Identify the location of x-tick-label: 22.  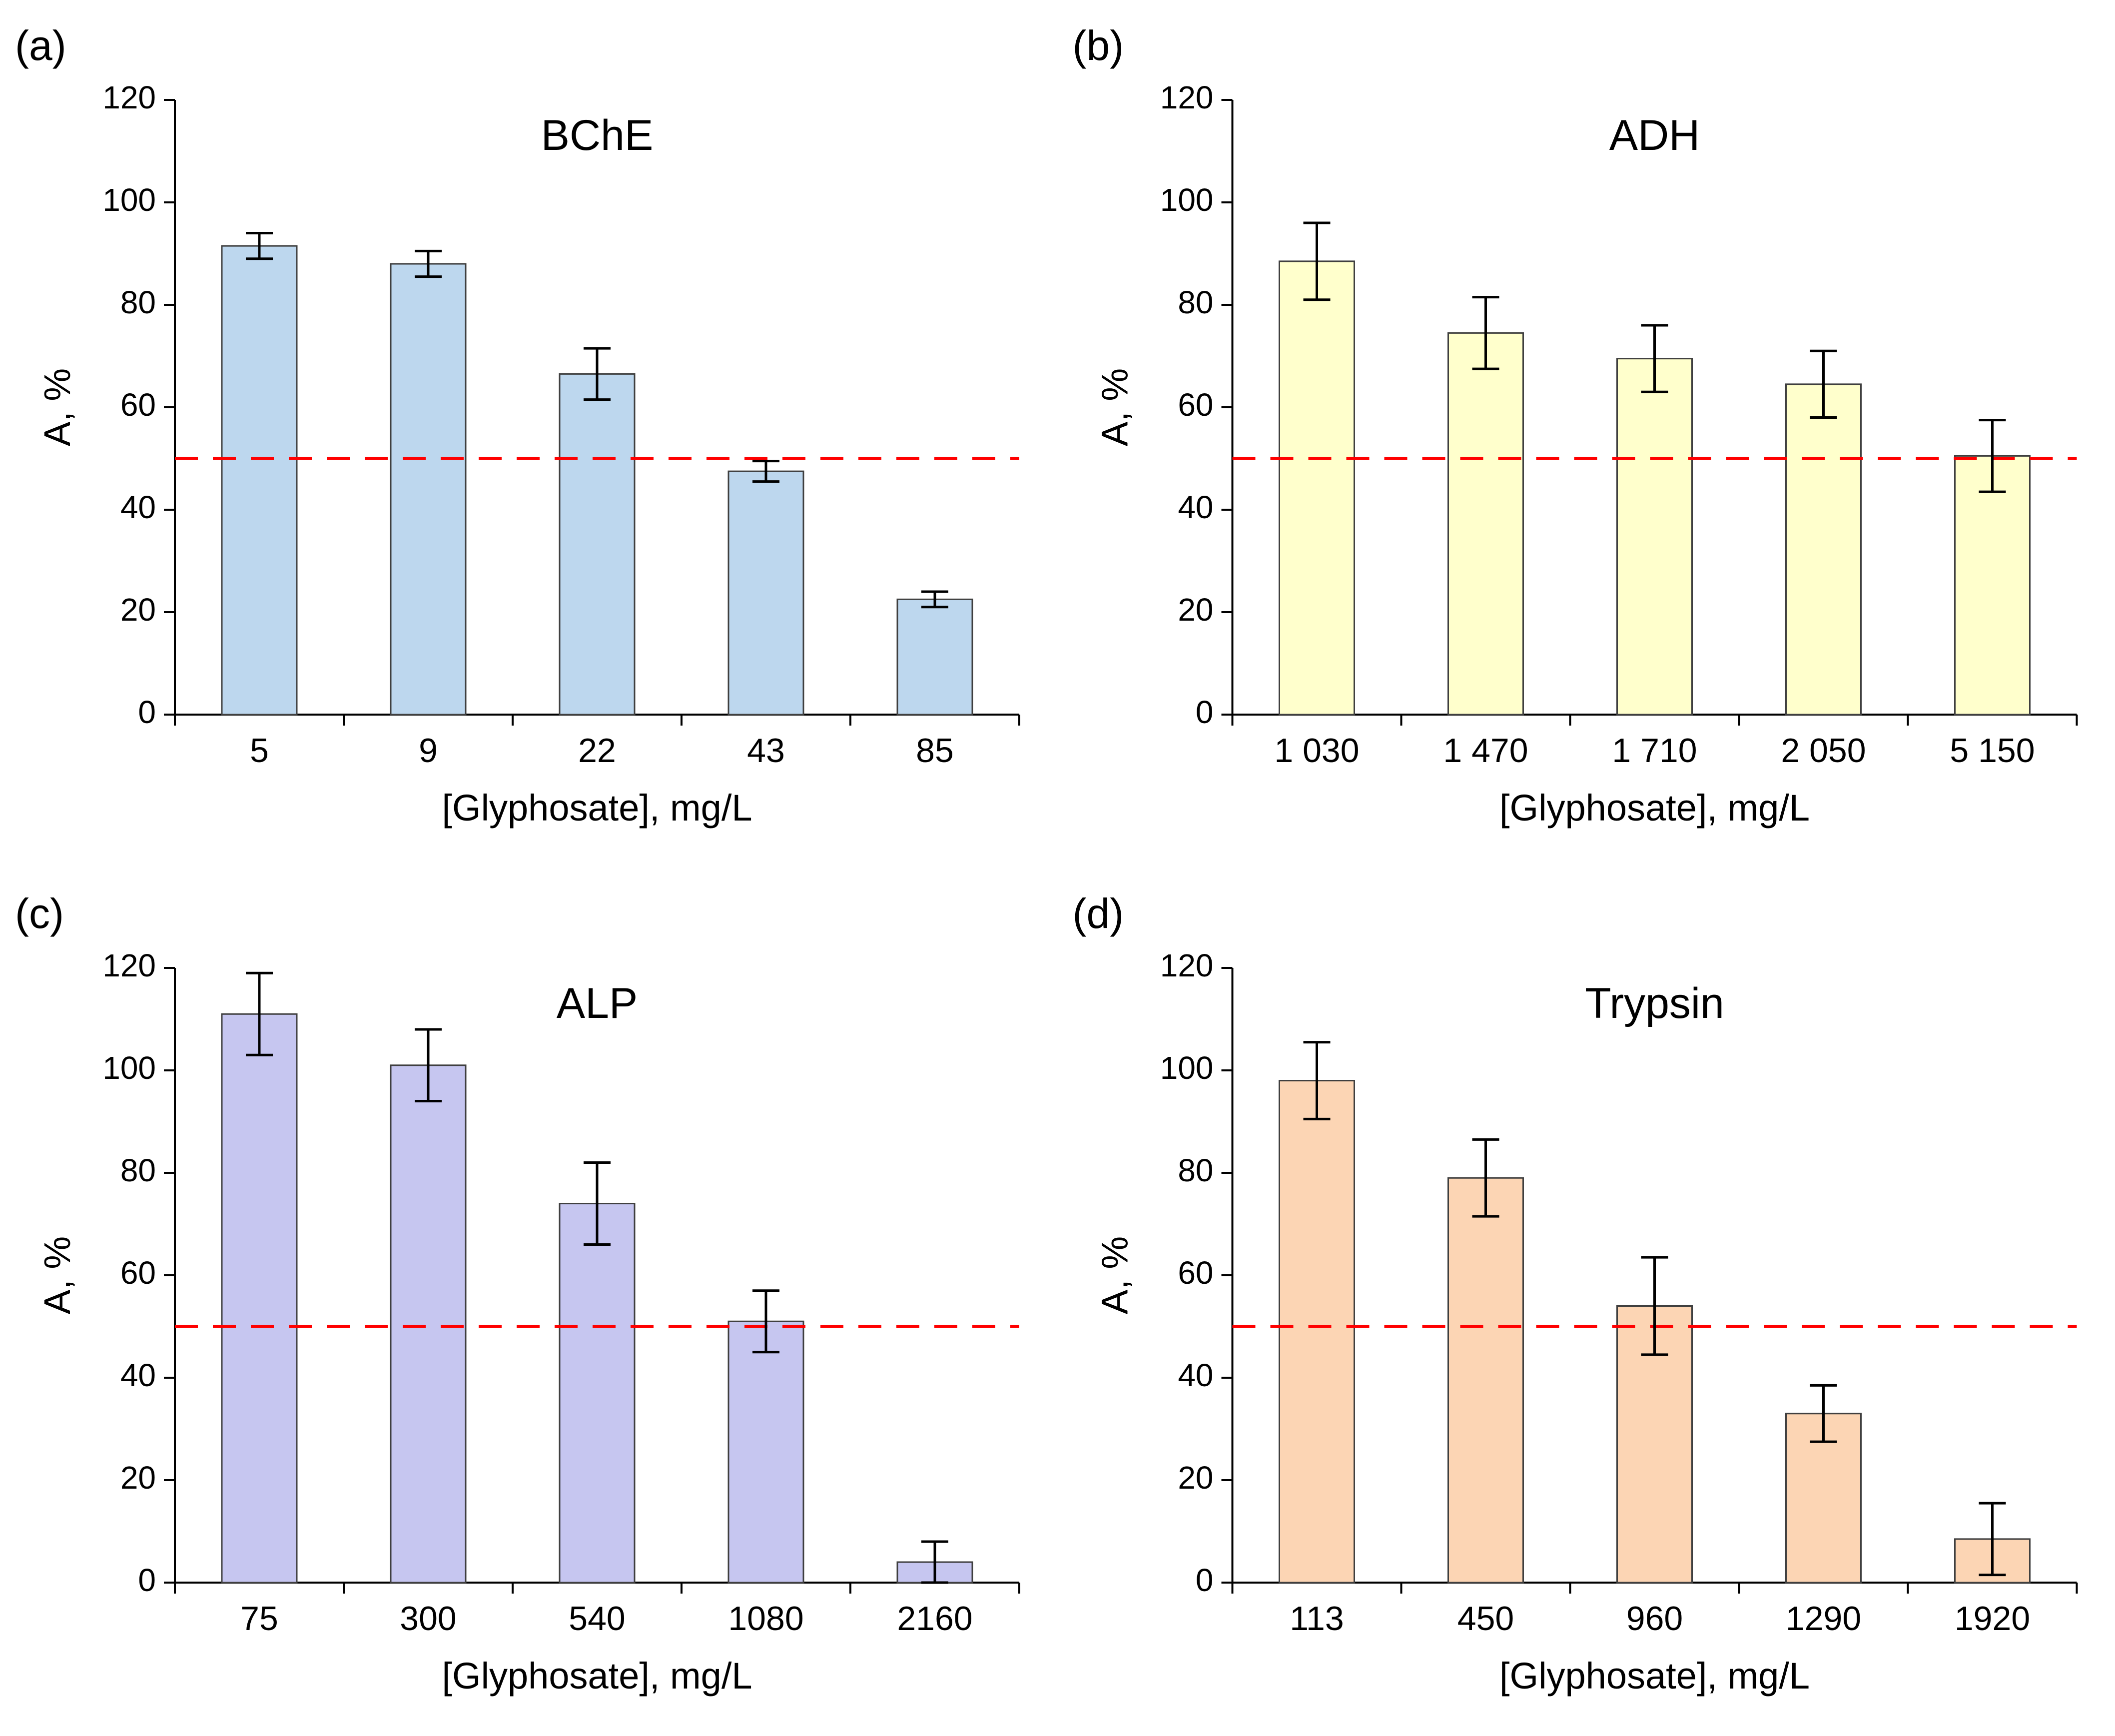
(597, 751).